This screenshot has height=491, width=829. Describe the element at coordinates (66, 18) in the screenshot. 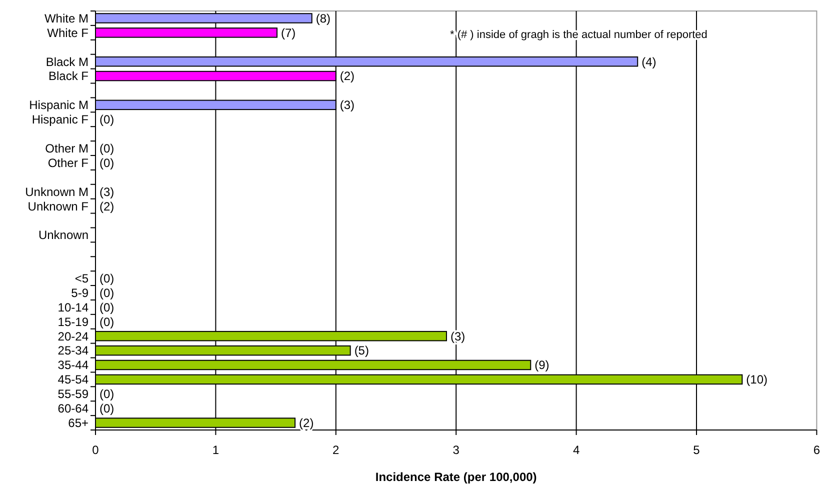

I see `y-tick-label: White M` at that location.